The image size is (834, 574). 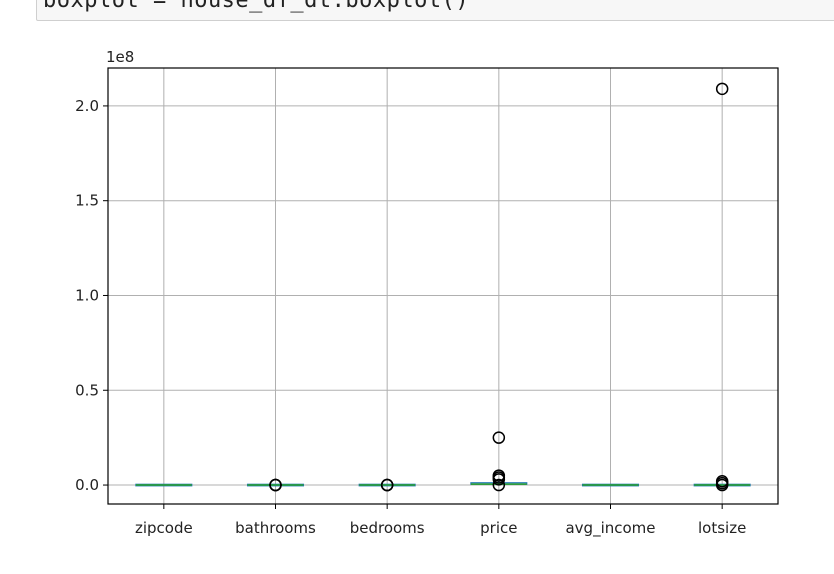 What do you see at coordinates (87, 485) in the screenshot?
I see `y-tick-label: 0.0` at bounding box center [87, 485].